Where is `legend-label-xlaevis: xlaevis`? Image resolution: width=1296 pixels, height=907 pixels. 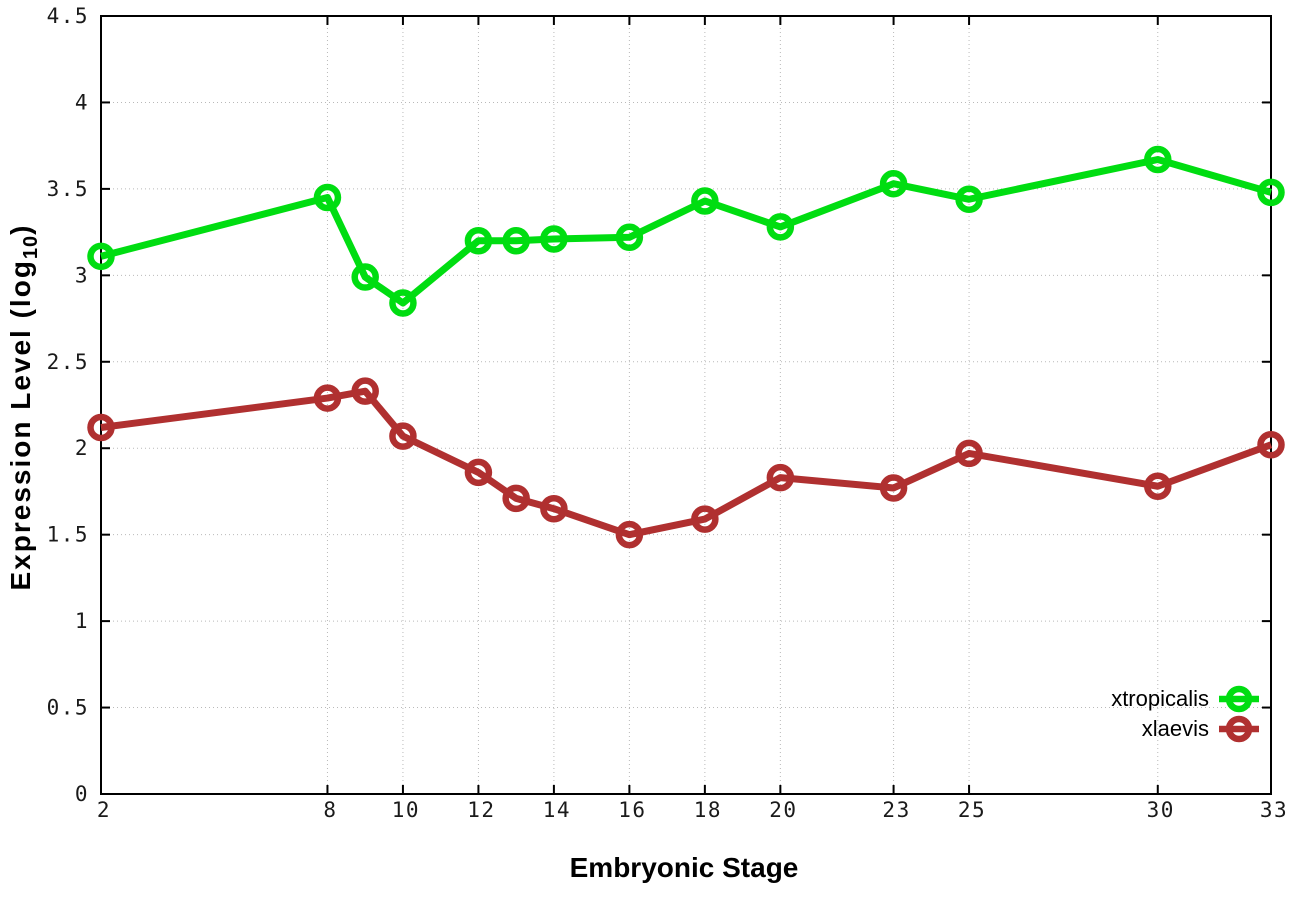 legend-label-xlaevis: xlaevis is located at coordinates (1175, 728).